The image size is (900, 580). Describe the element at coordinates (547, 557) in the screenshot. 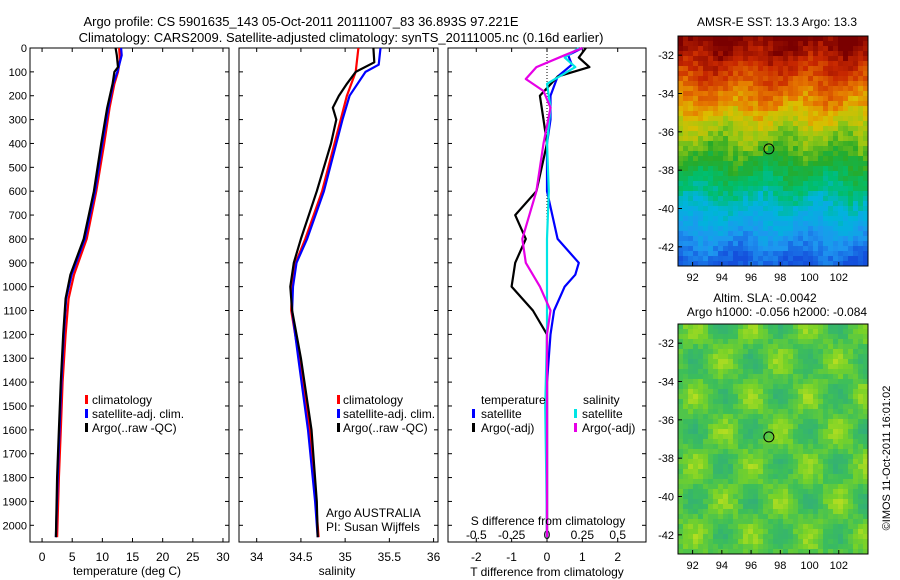

I see `x-tick-label: 0` at that location.